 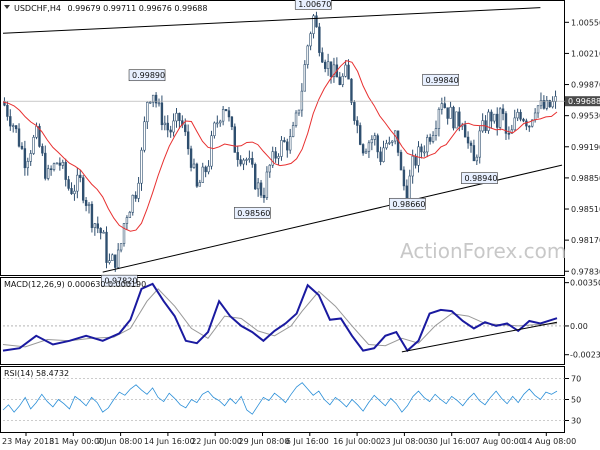 I want to click on rsi-tick-label: 70, so click(x=576, y=379).